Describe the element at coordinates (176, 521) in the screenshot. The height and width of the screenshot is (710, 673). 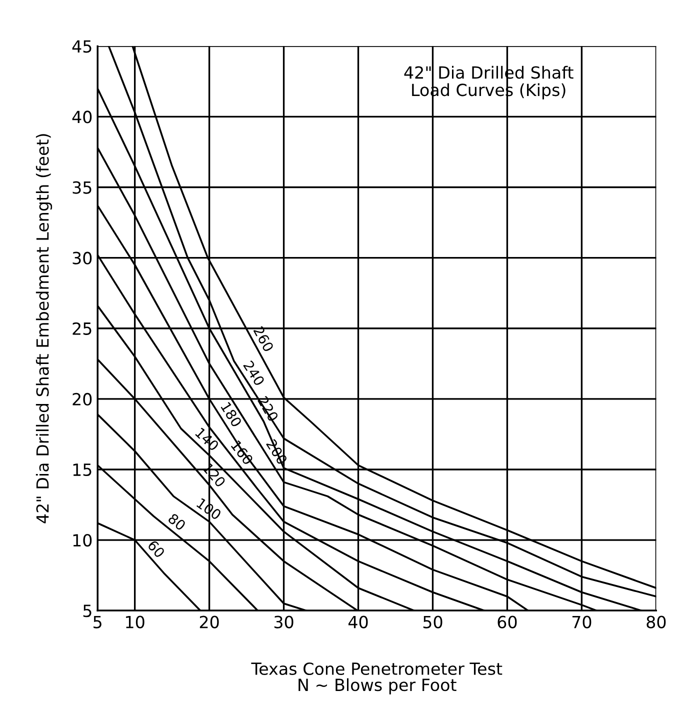
I see `text: 80` at that location.